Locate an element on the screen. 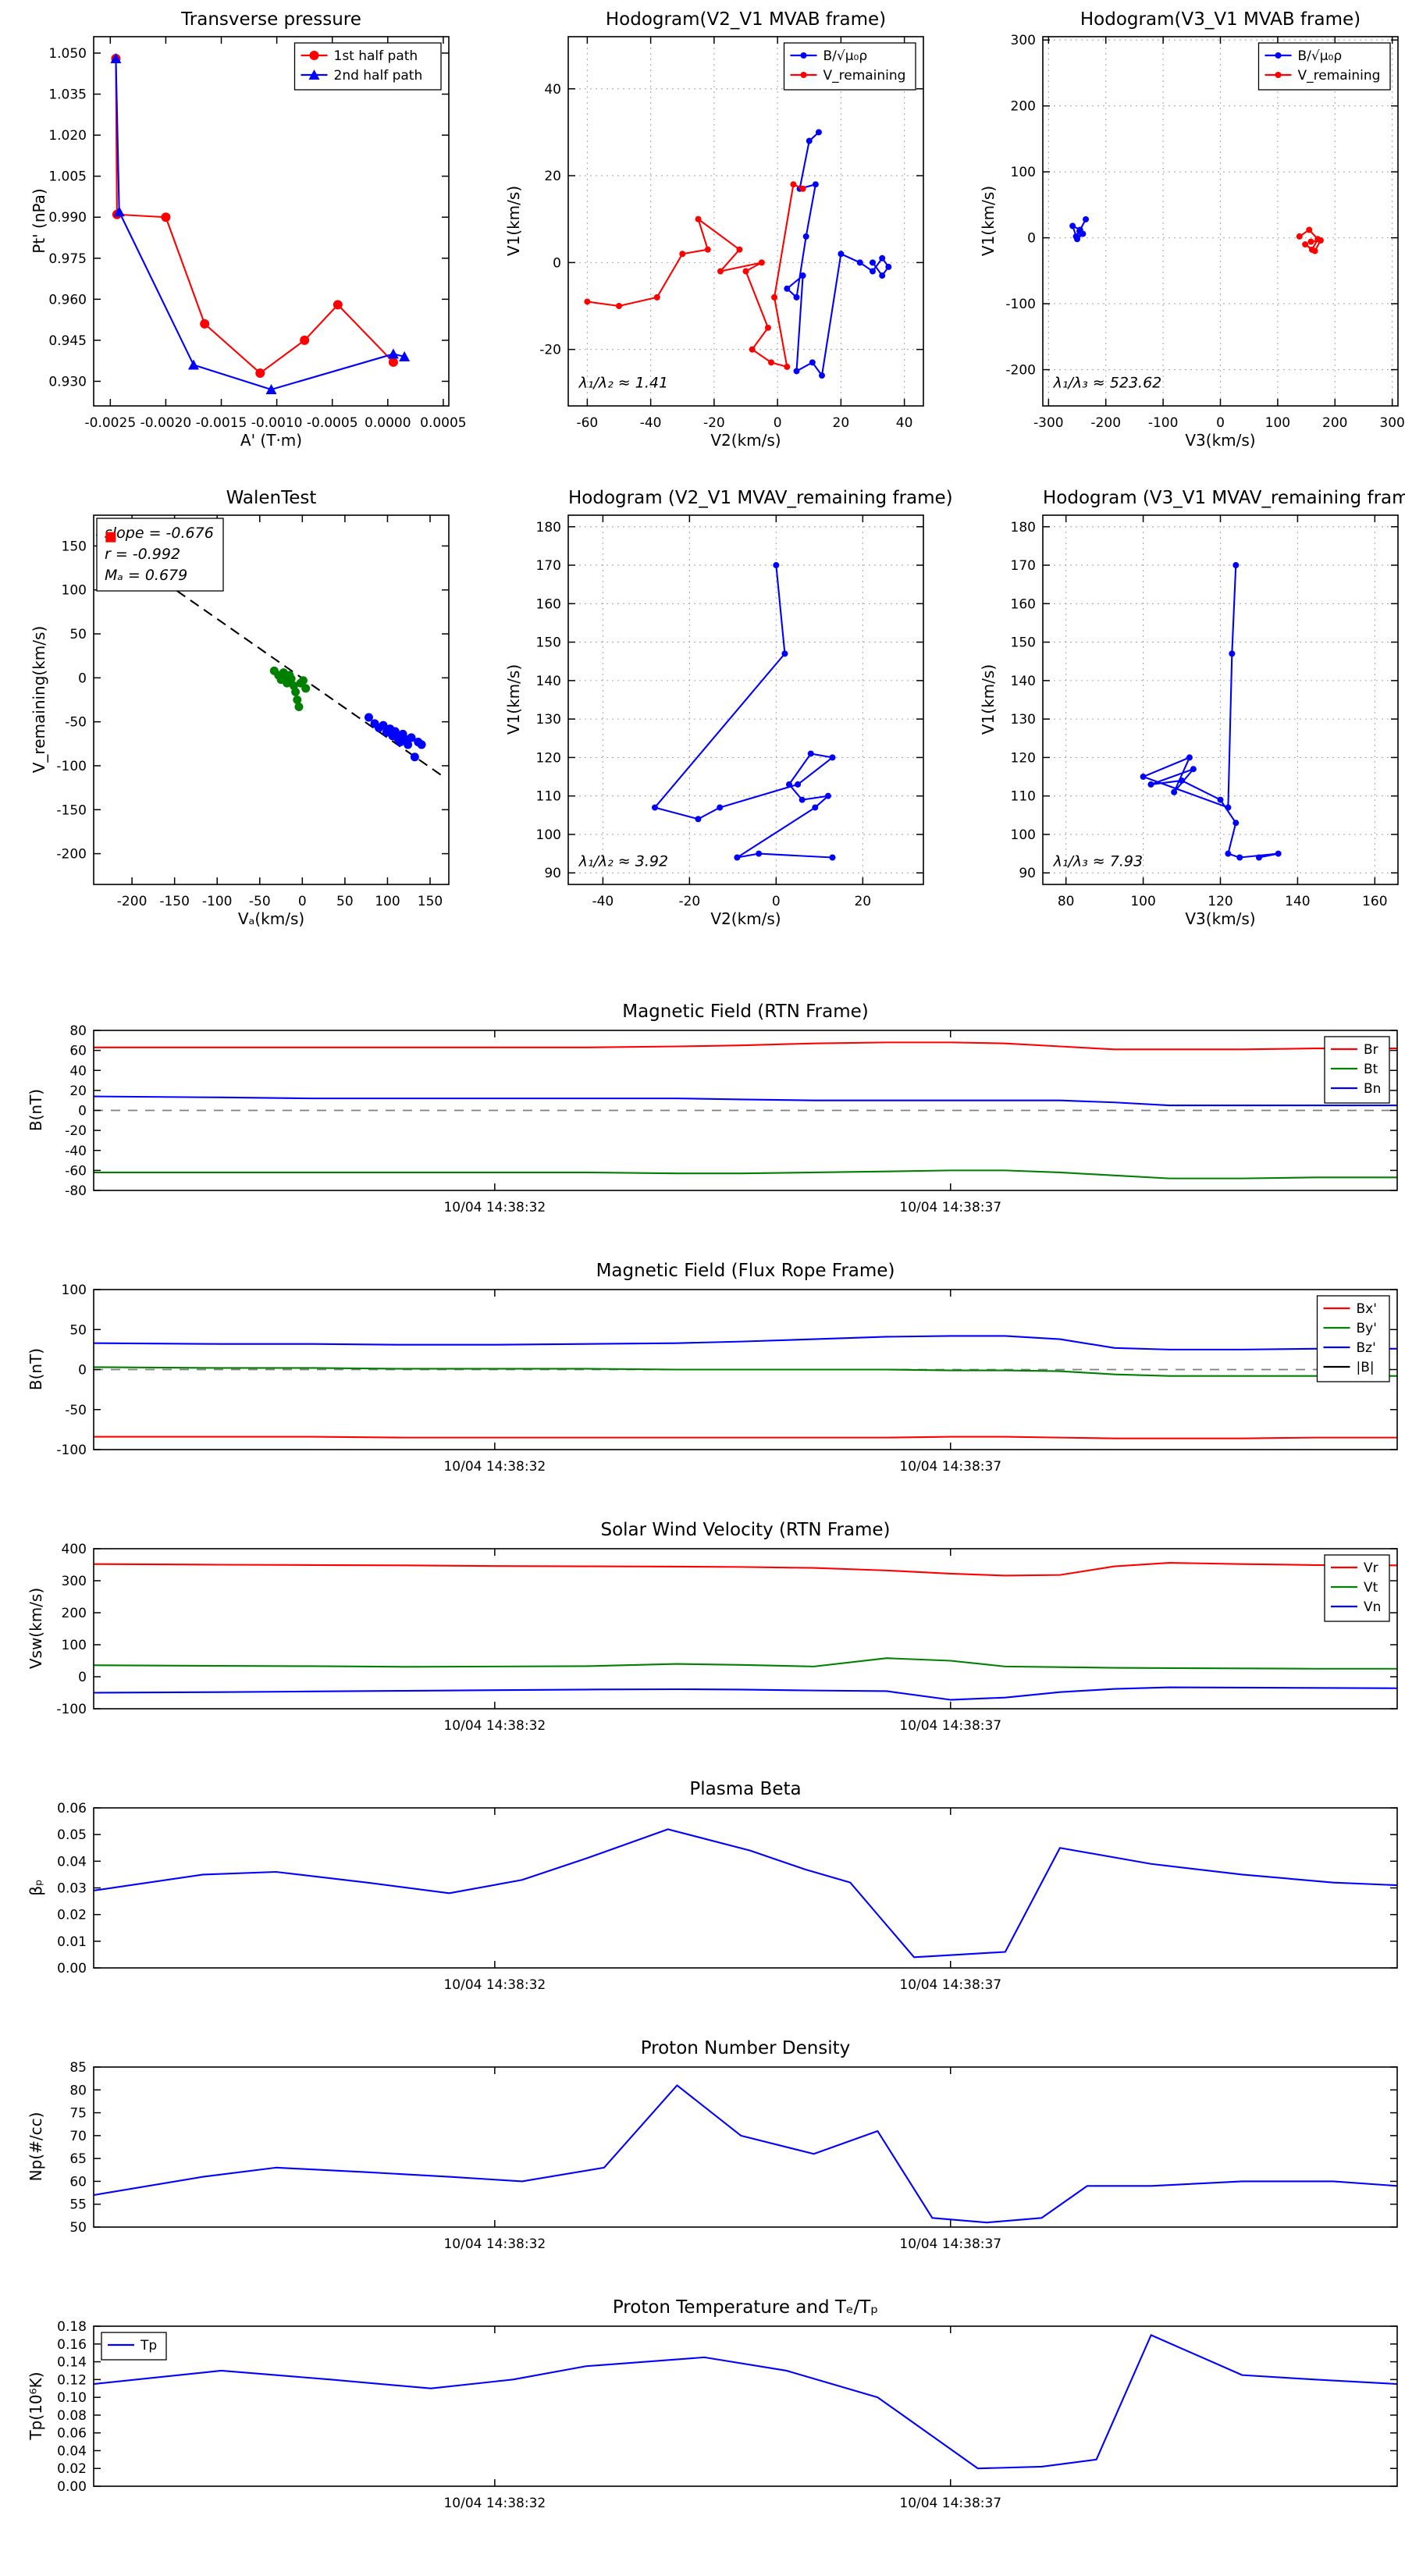  y-axis-label: Tp(10⁶K) is located at coordinates (36, 2405).